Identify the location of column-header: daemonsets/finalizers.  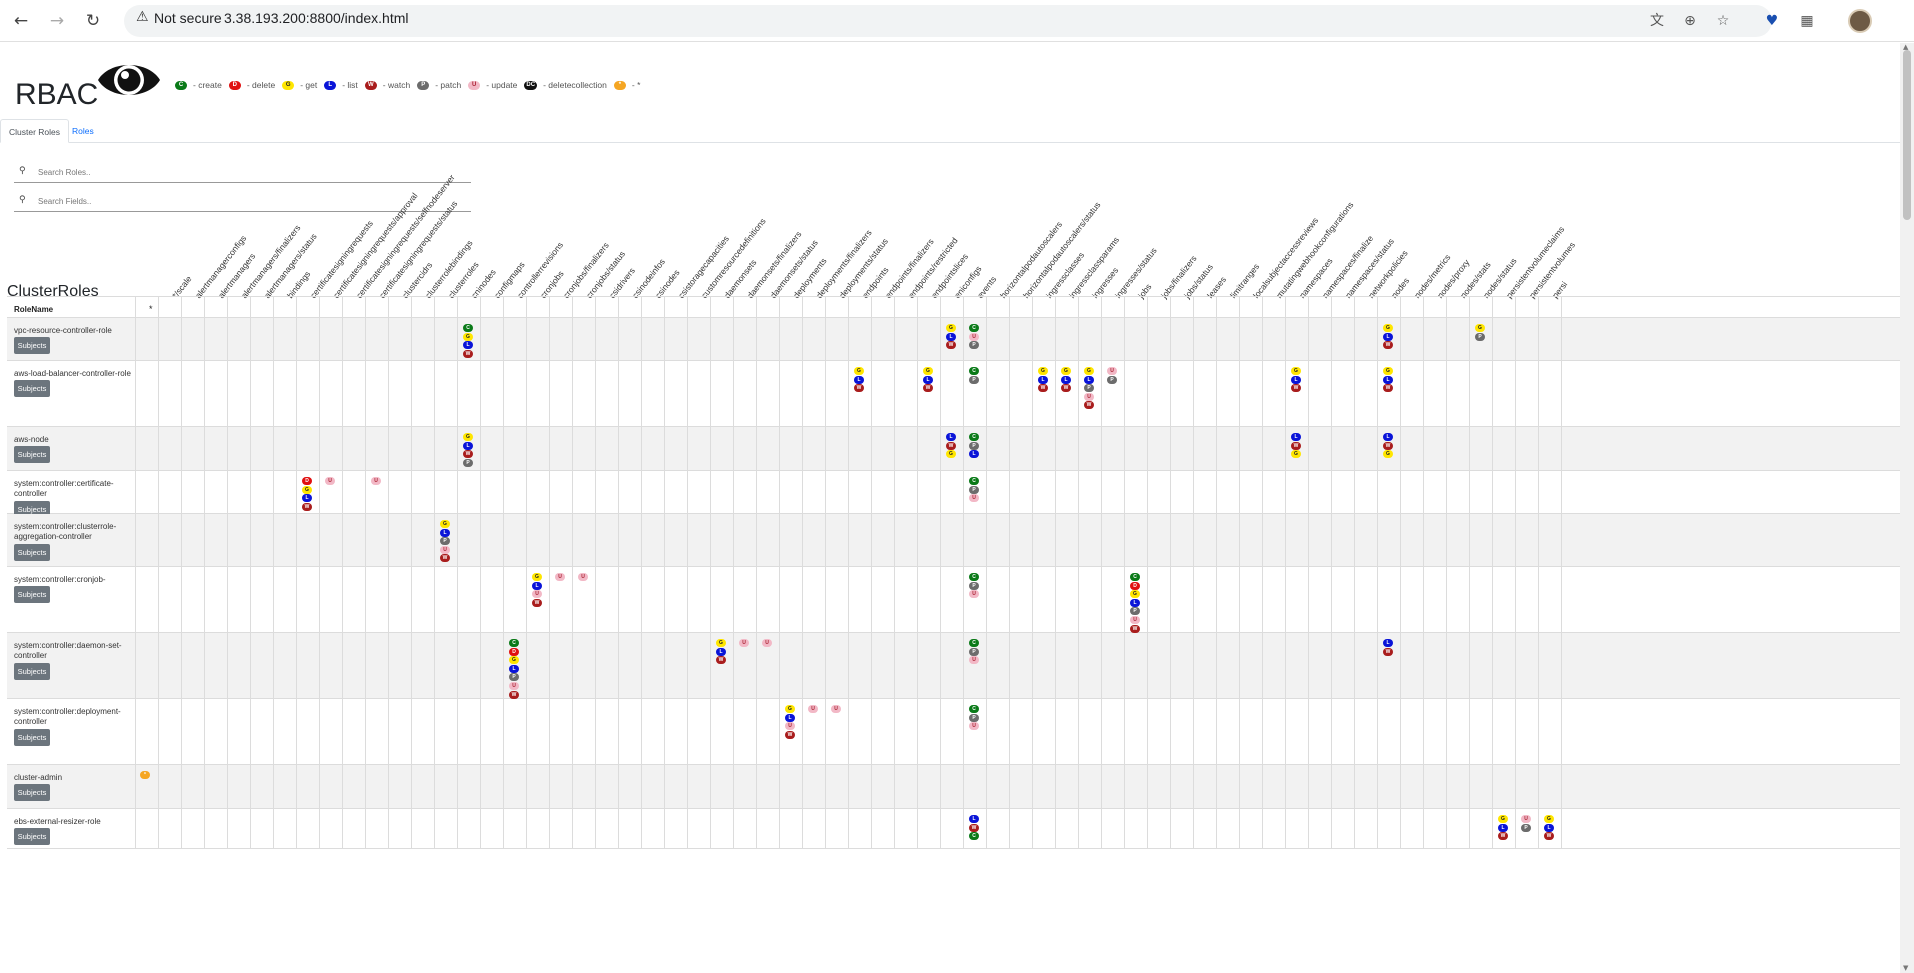
(774, 265).